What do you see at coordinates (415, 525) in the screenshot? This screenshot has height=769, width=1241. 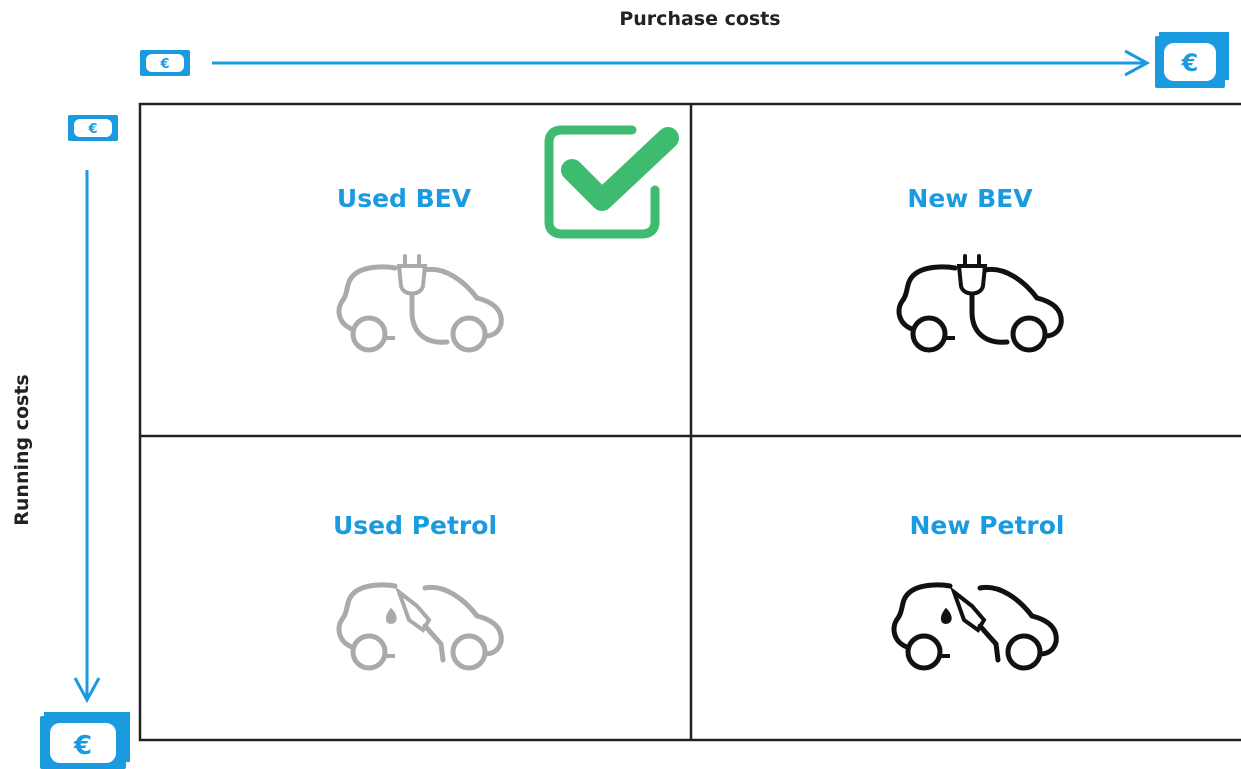 I see `cell-label: Used Petrol` at bounding box center [415, 525].